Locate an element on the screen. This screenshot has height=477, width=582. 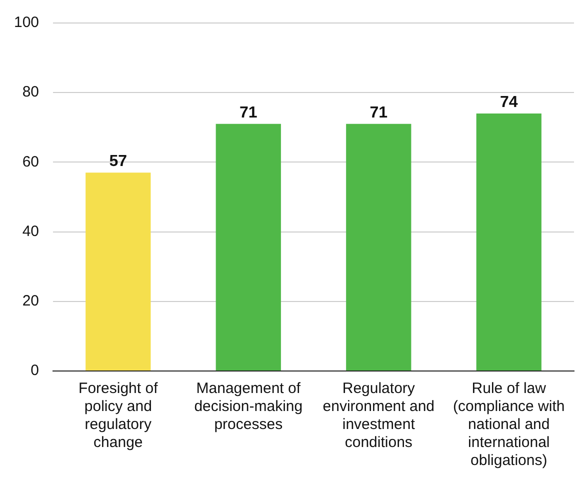
y-tick-label: 100 is located at coordinates (27, 23).